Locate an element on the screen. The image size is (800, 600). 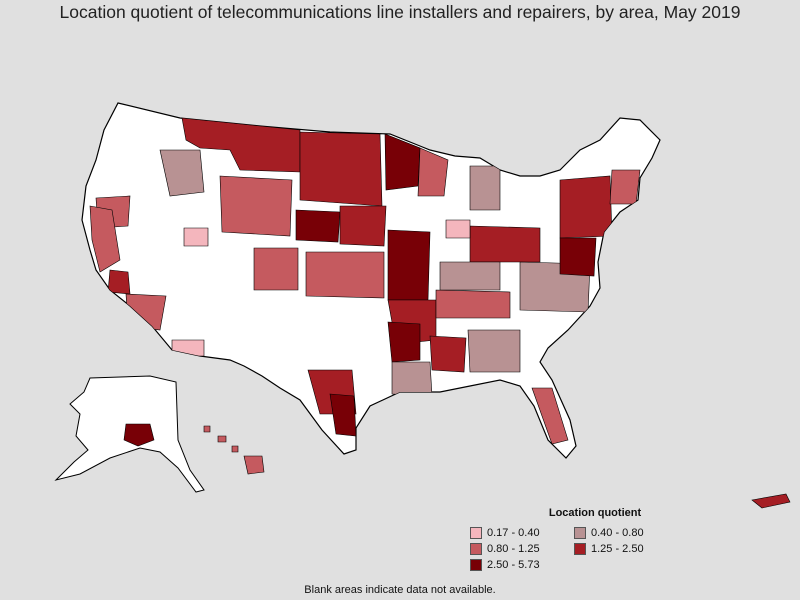
region-florida is located at coordinates (550, 416).